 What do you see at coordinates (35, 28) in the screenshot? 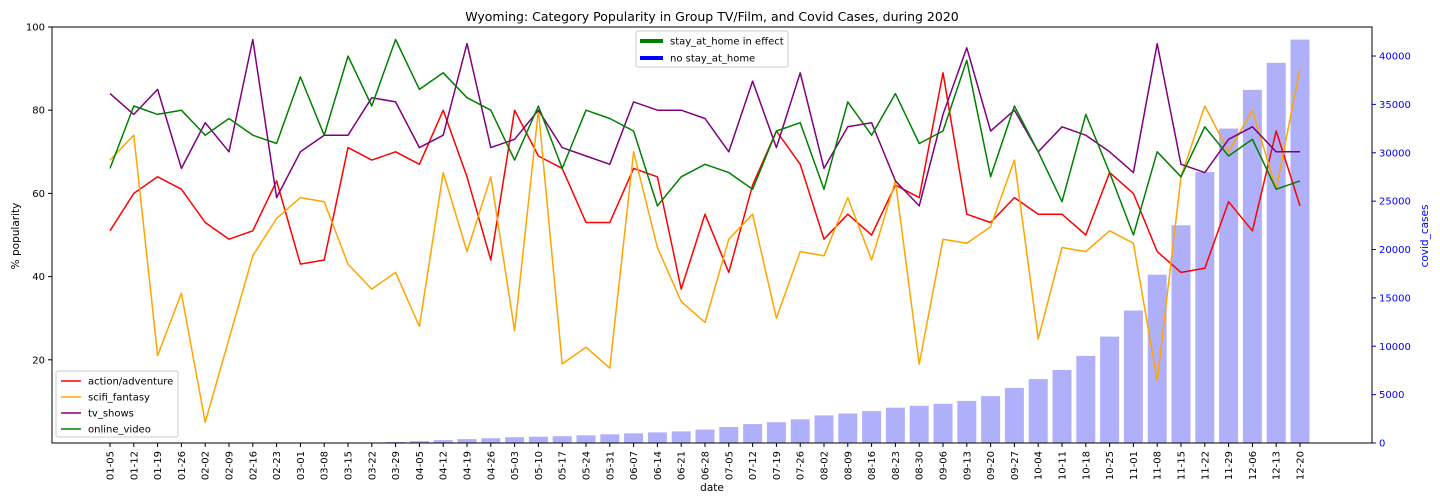
I see `y-tick-label-left: 100` at bounding box center [35, 28].